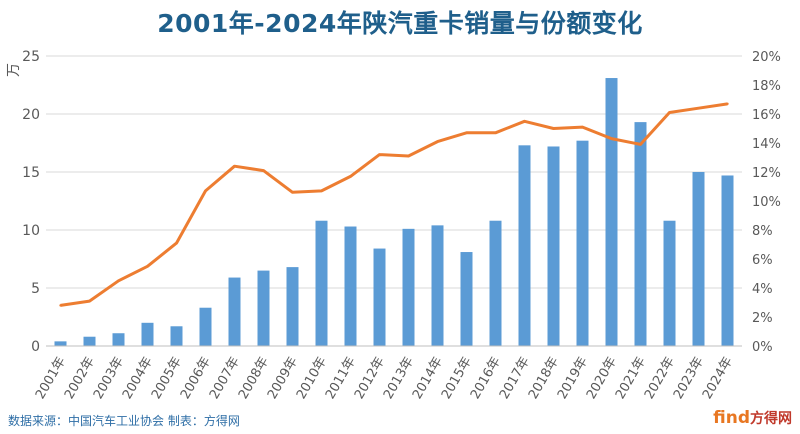 The width and height of the screenshot is (800, 434). Describe the element at coordinates (766, 115) in the screenshot. I see `y2-tick-label: 16%` at that location.